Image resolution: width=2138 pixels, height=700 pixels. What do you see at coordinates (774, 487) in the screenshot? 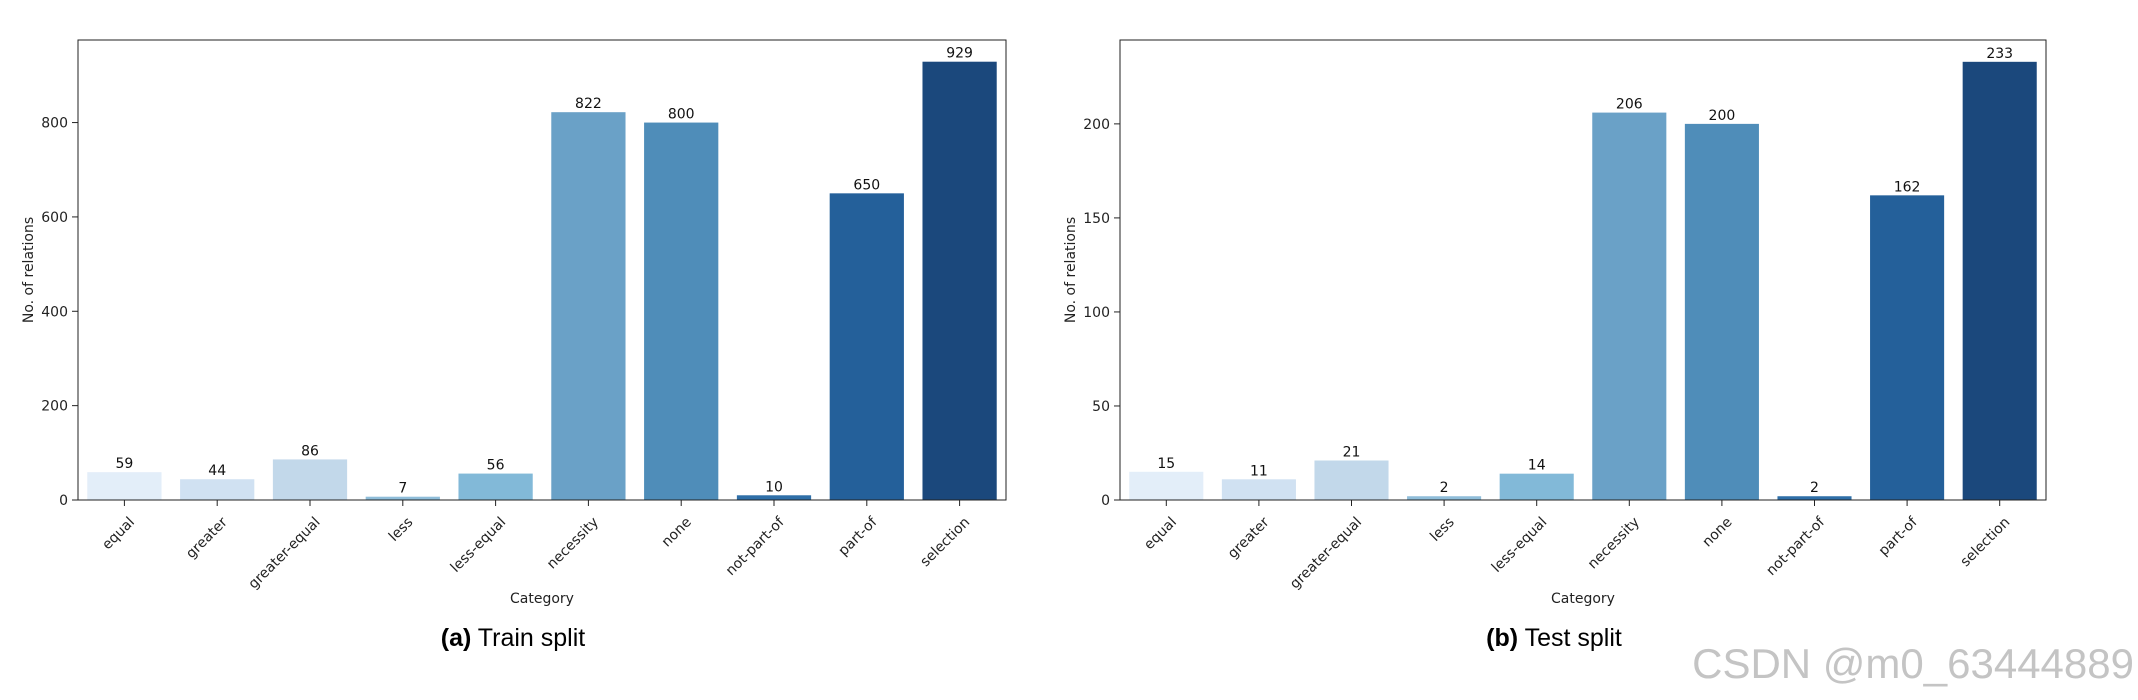
I see `value-label-not-part-of: 10` at bounding box center [774, 487].